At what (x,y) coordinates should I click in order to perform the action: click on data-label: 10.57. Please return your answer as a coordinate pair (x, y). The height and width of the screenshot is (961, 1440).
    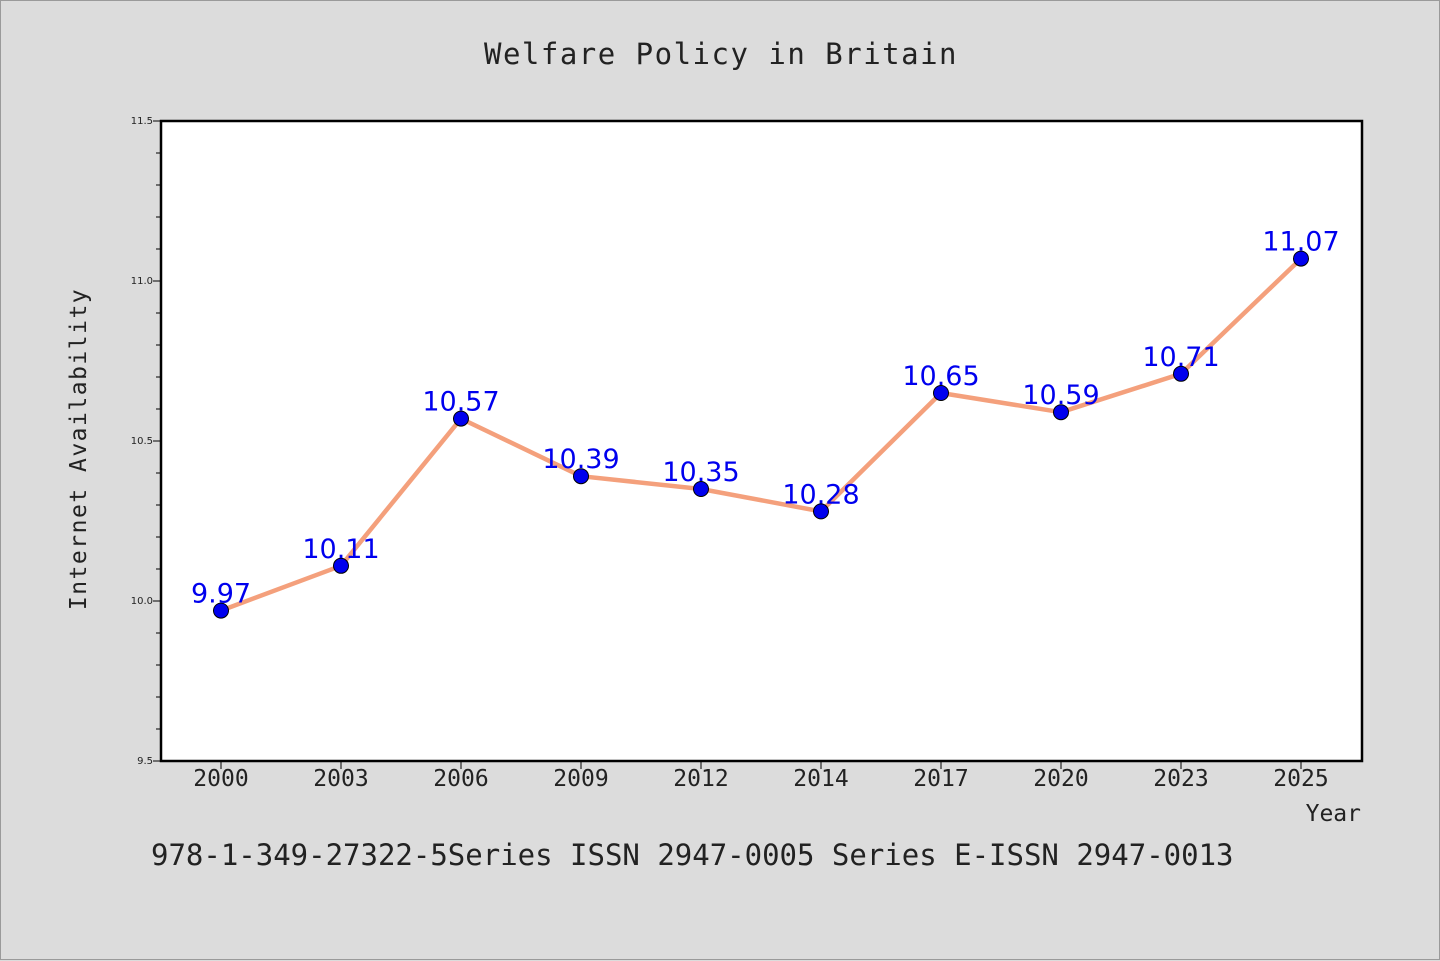
    Looking at the image, I should click on (460, 402).